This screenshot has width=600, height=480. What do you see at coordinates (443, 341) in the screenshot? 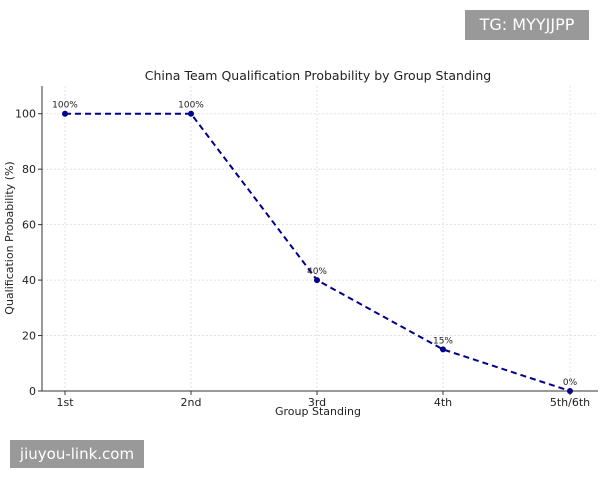
I see `data-label: 15%` at bounding box center [443, 341].